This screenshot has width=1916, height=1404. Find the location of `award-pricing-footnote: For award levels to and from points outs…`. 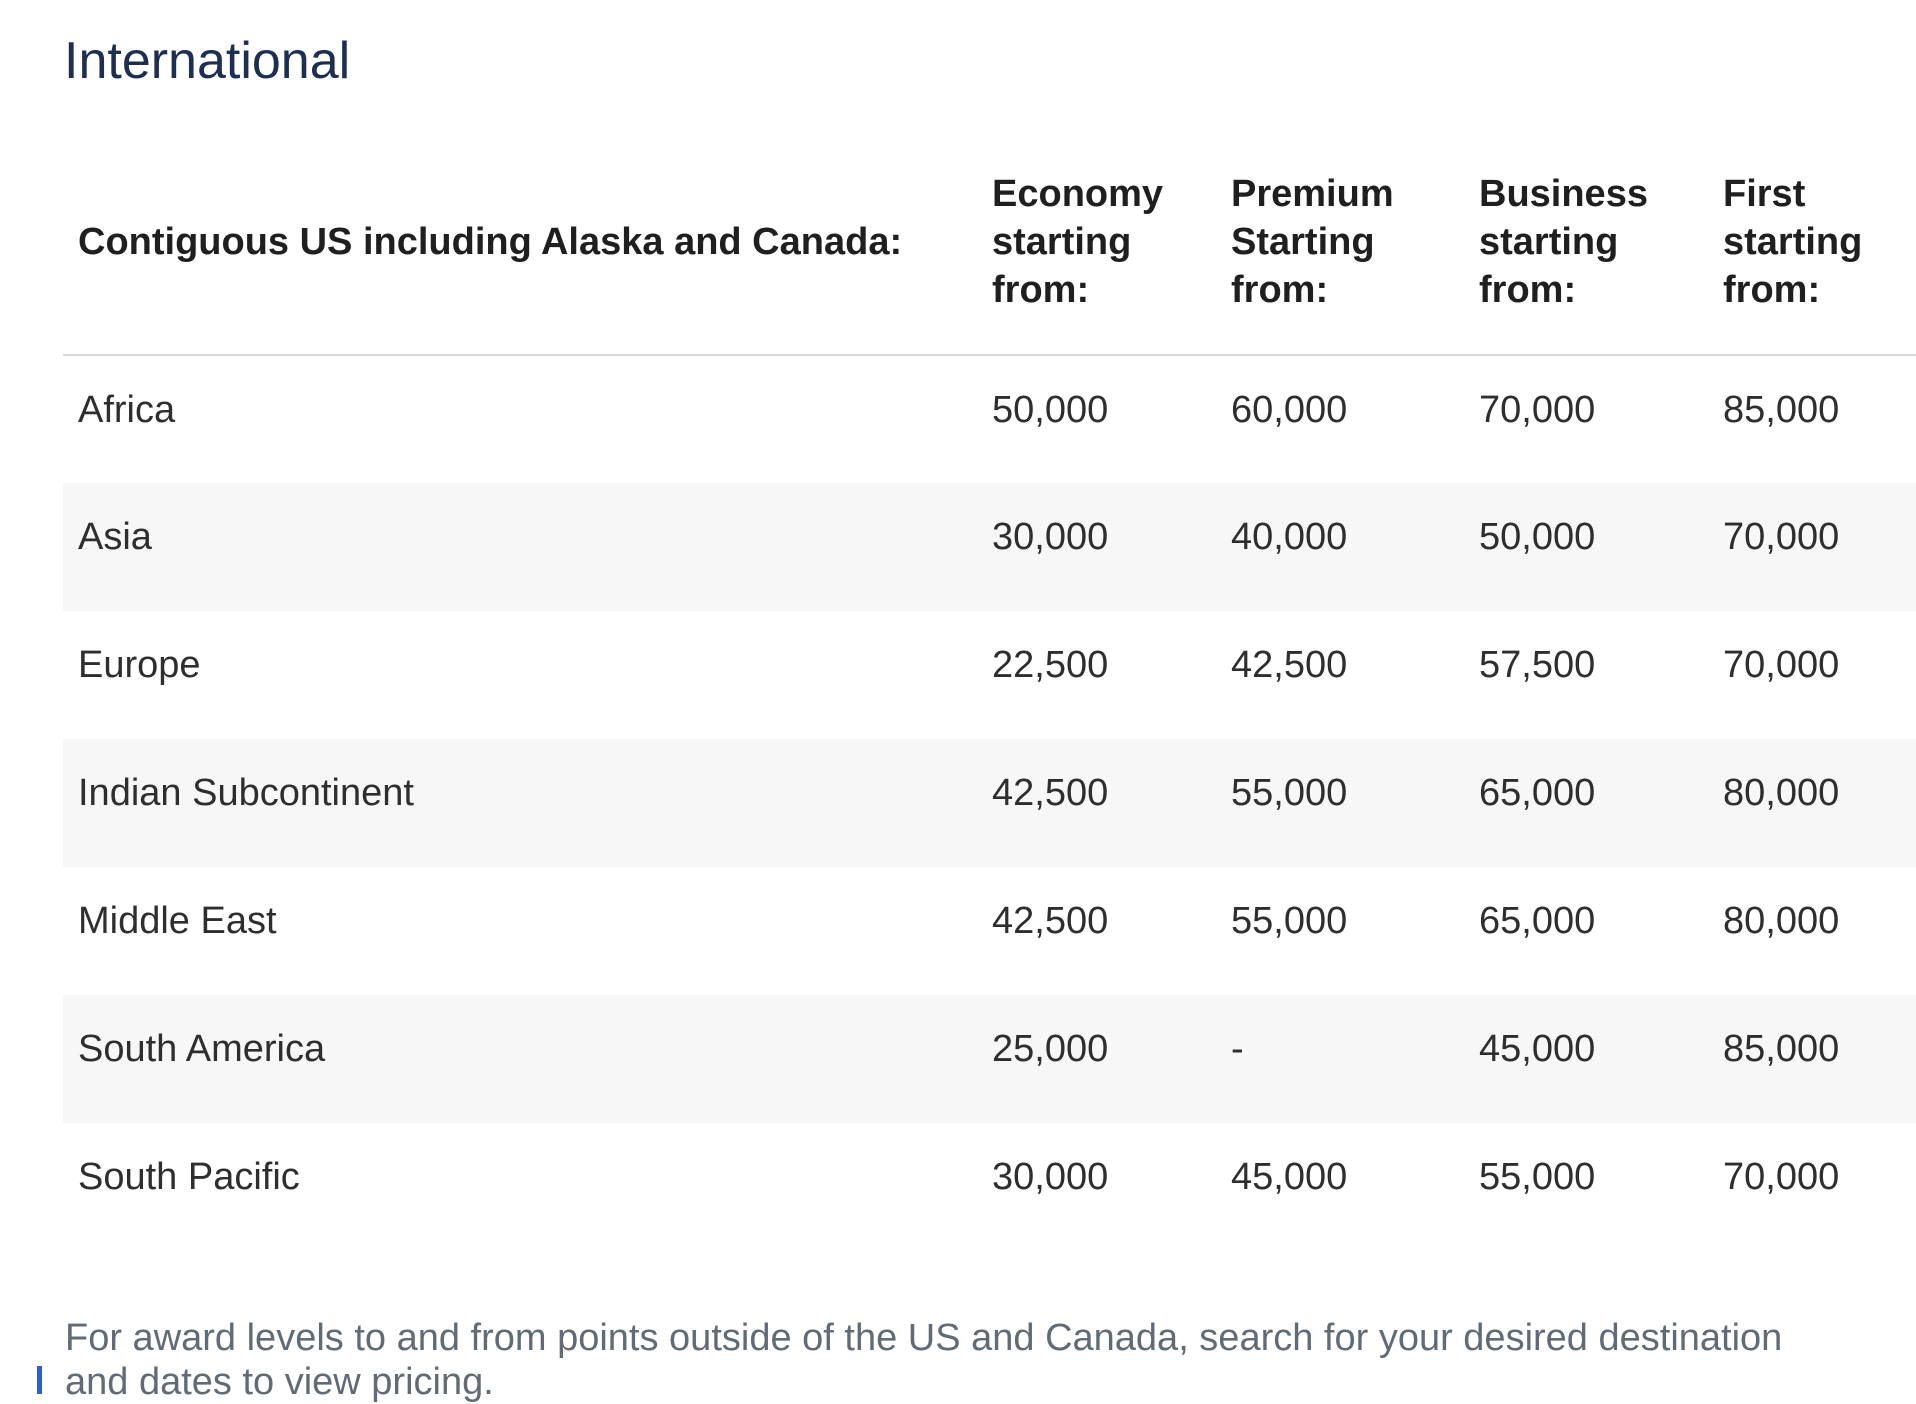

award-pricing-footnote: For award levels to and from points outs… is located at coordinates (924, 1360).